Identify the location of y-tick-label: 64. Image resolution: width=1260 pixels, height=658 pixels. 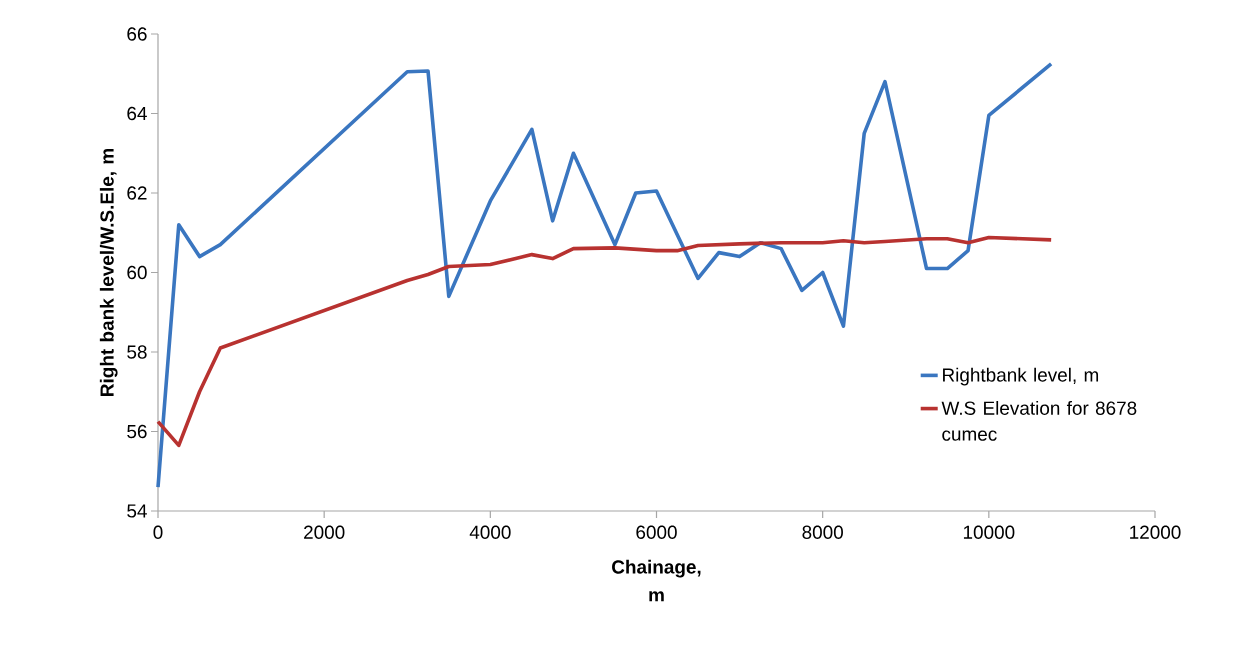
(137, 113).